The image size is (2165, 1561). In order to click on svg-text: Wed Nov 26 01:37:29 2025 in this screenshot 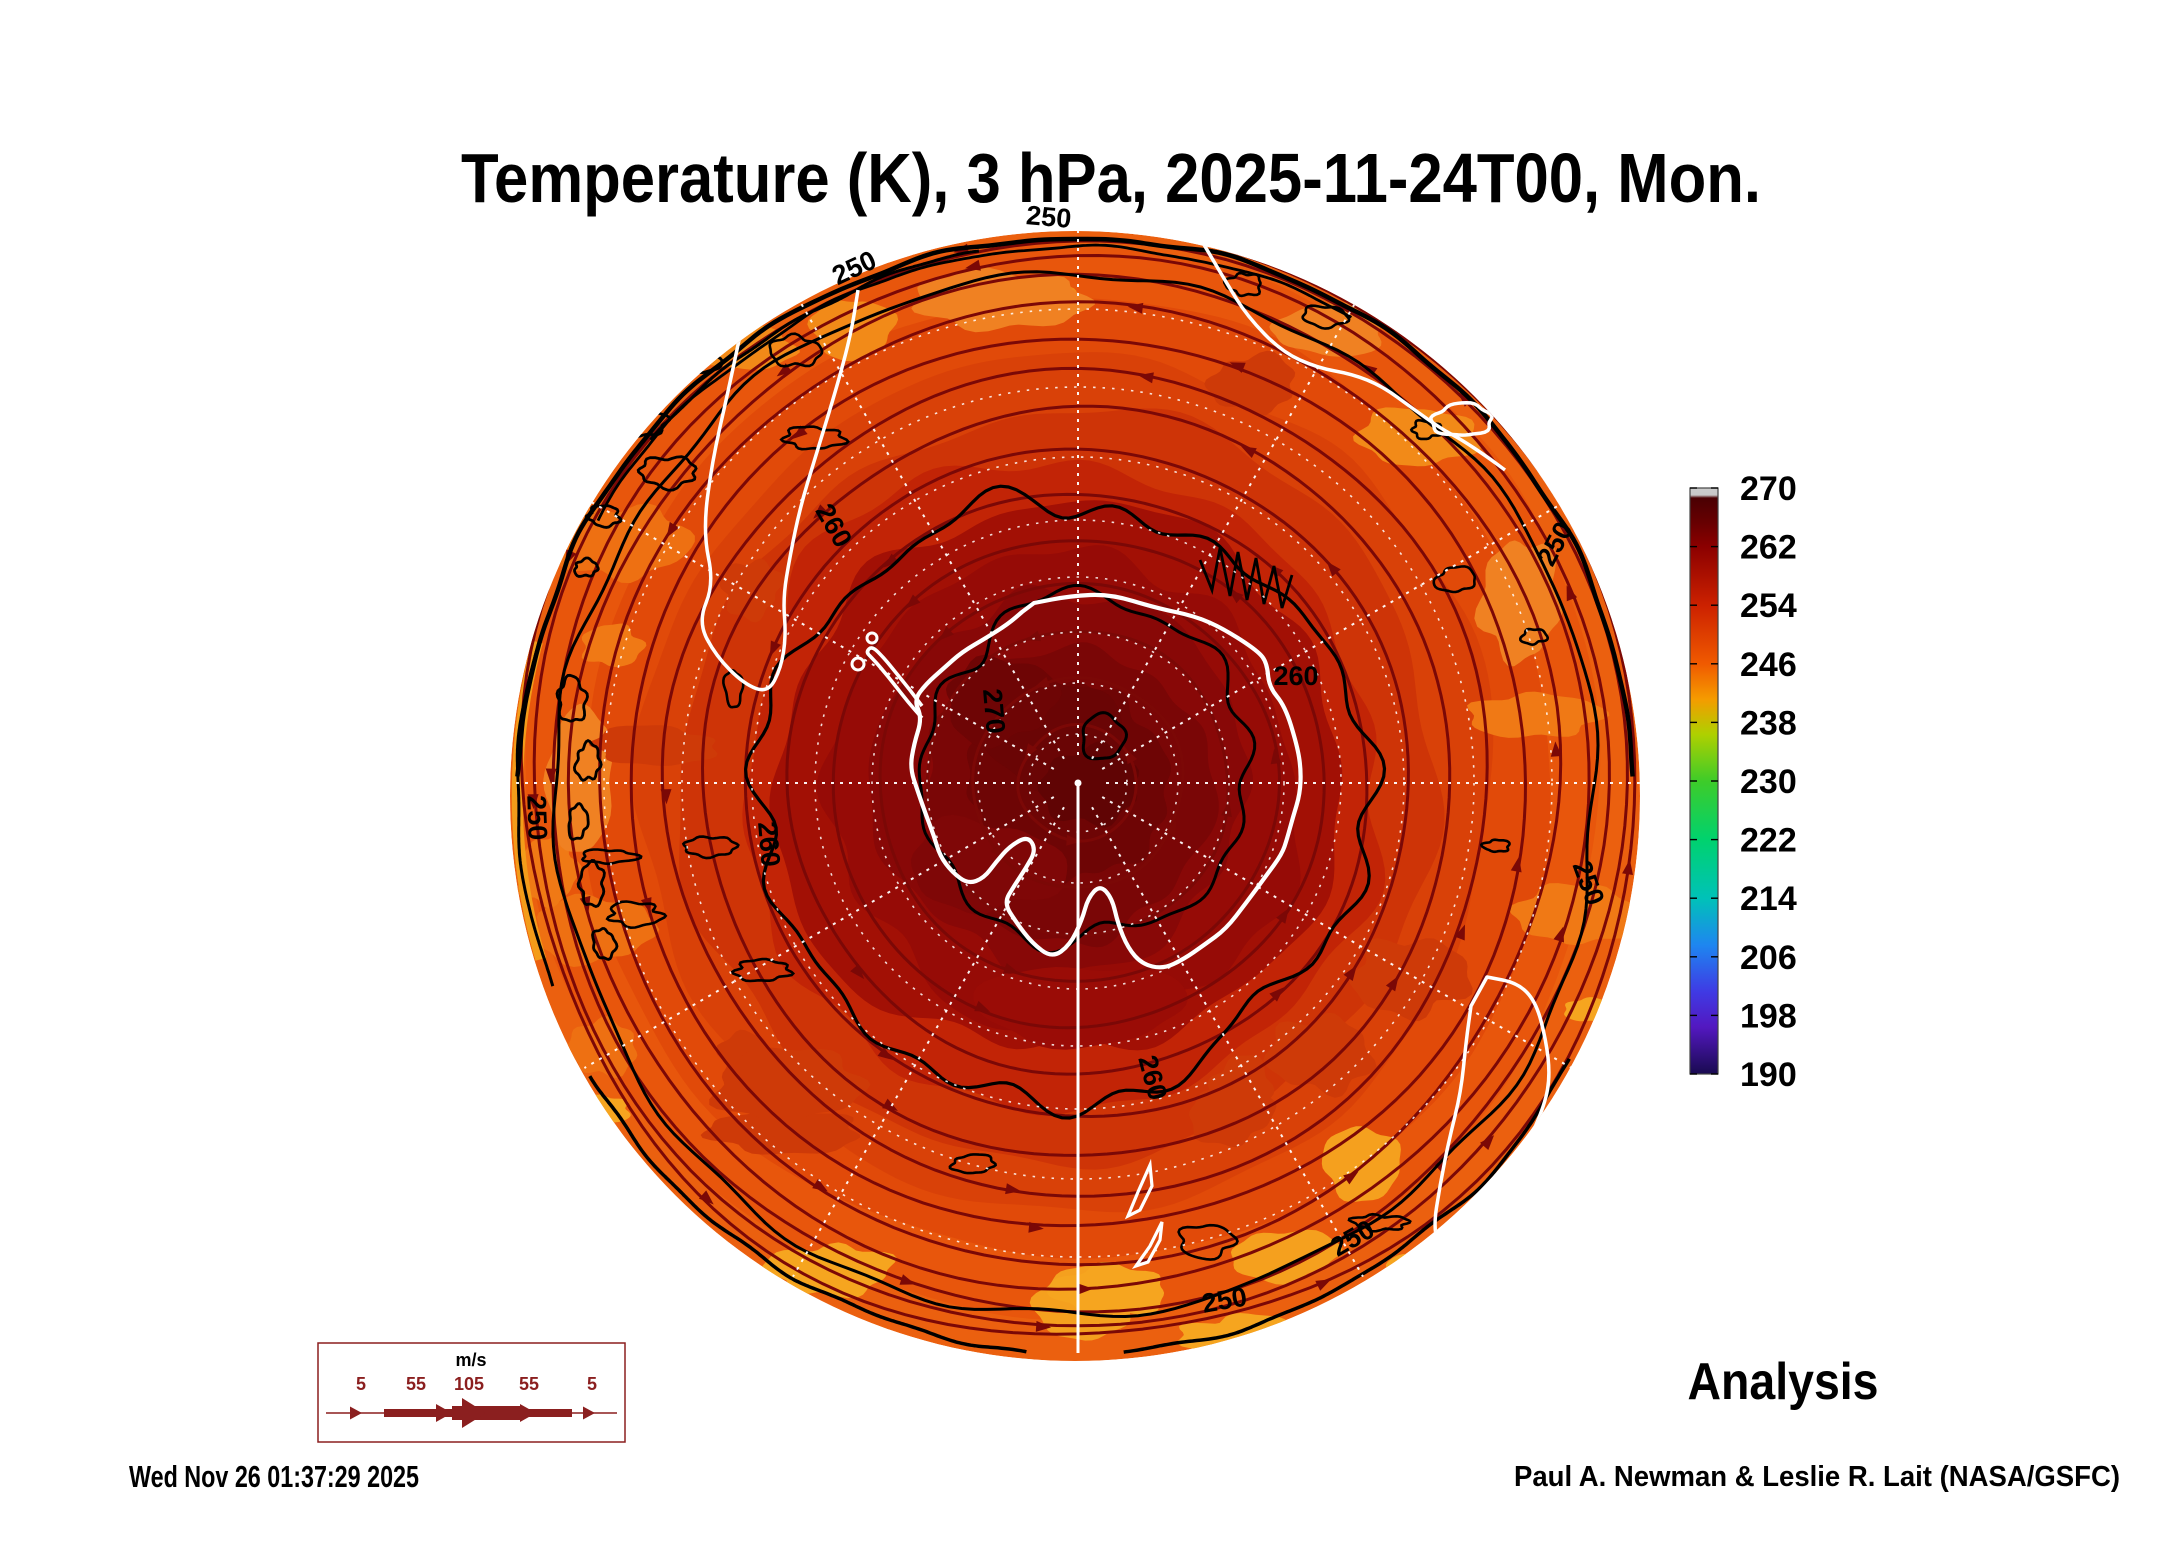, I will do `click(274, 1476)`.